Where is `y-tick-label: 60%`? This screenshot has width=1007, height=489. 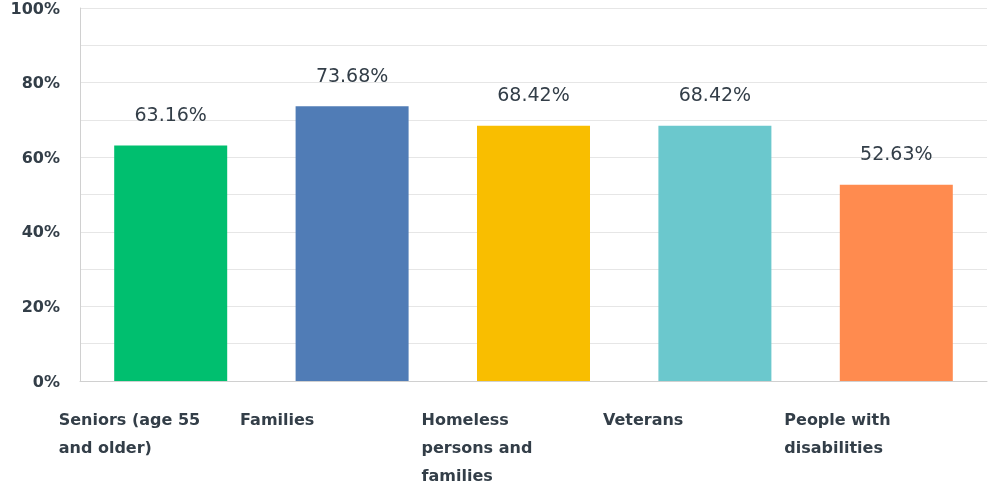 y-tick-label: 60% is located at coordinates (40, 157).